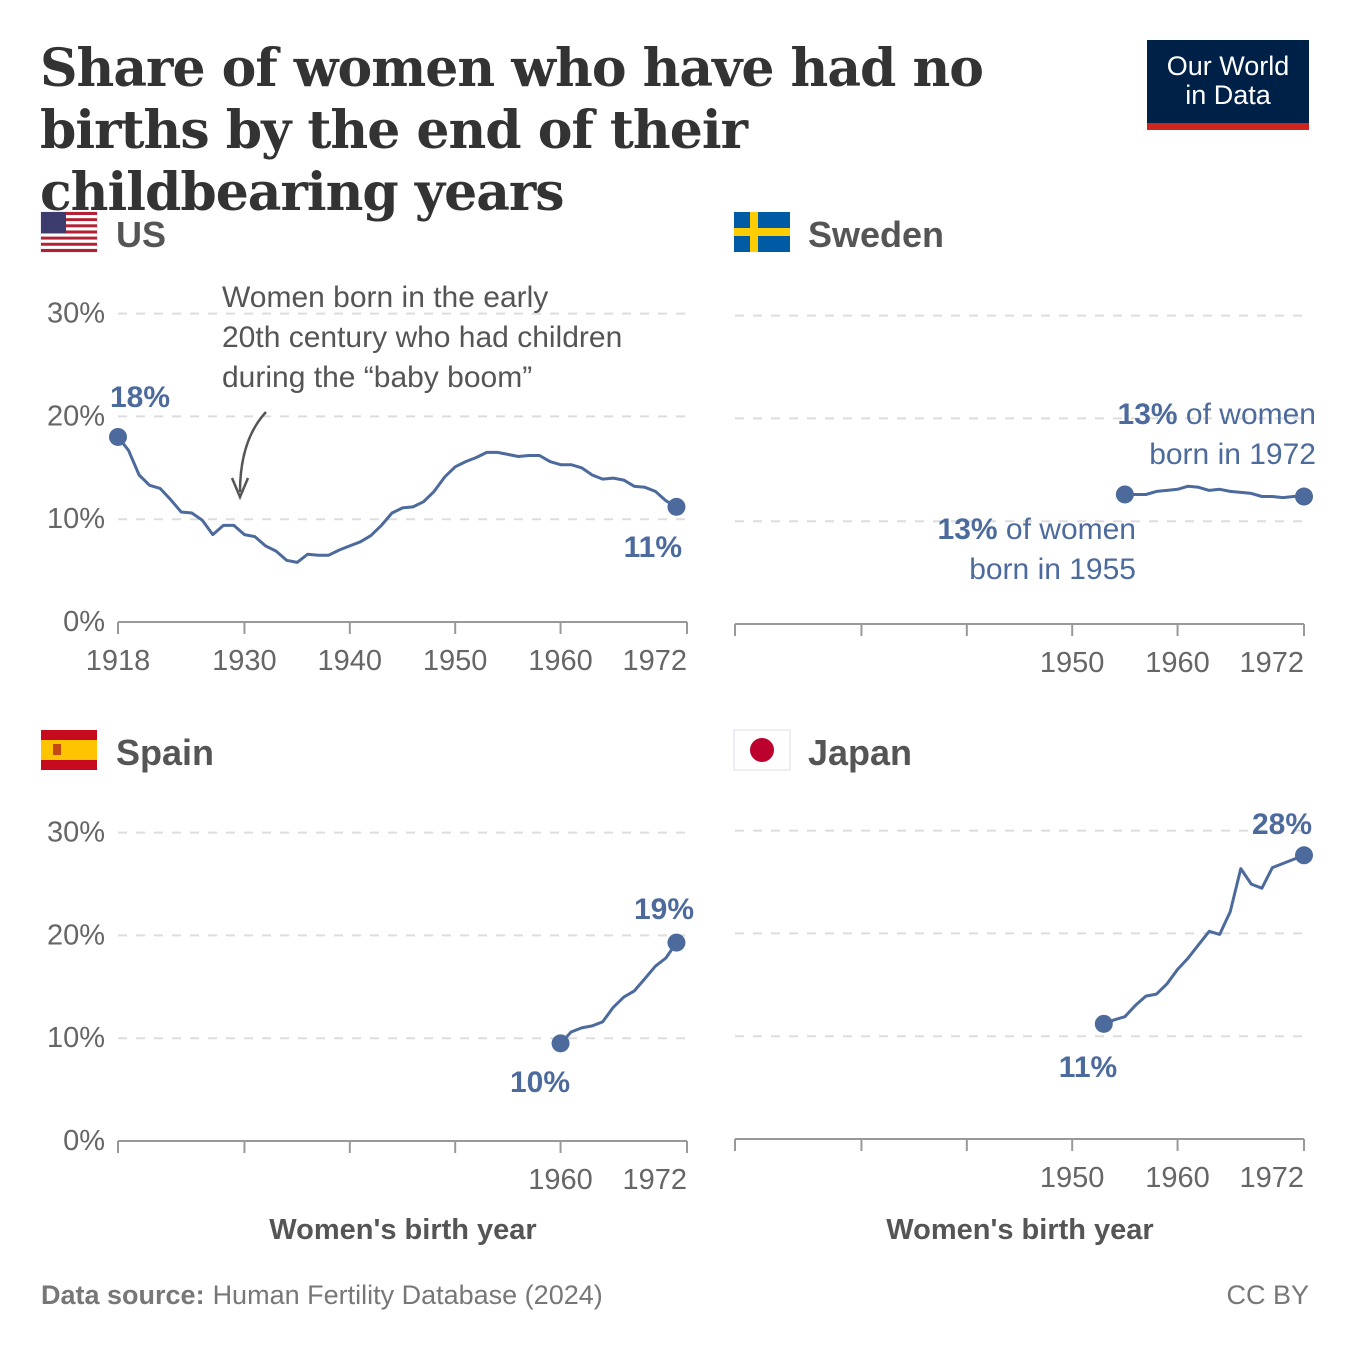 Image resolution: width=1350 pixels, height=1350 pixels. Describe the element at coordinates (1023, 496) in the screenshot. I see `panel-sweden: 1950 1960 1972` at that location.